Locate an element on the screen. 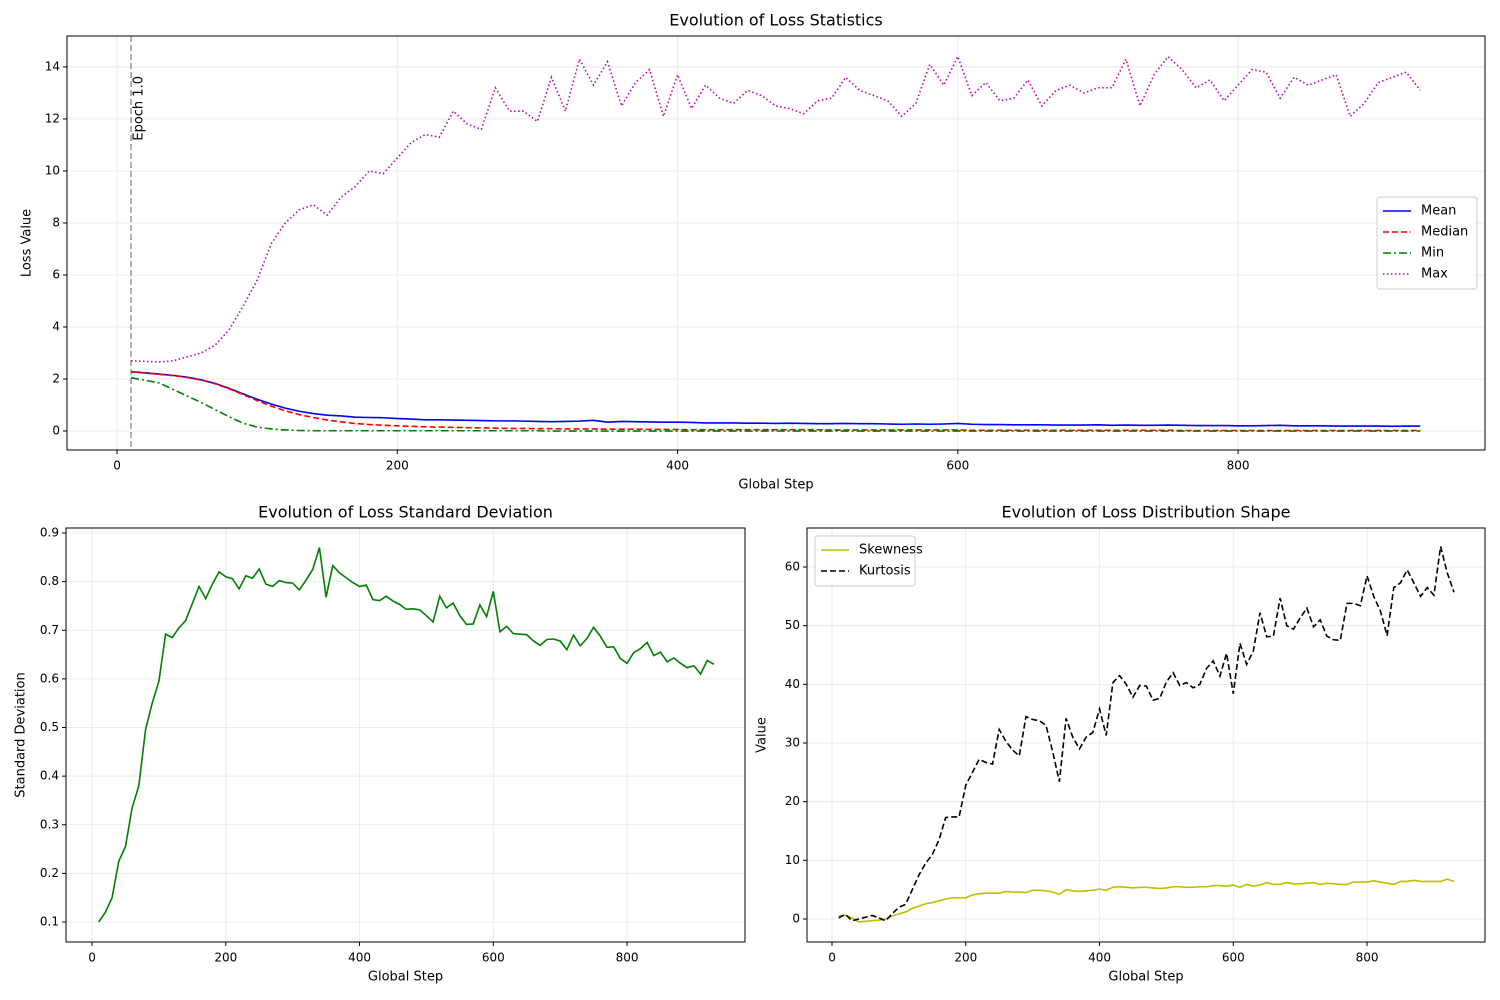 The image size is (1500, 1000). chart-title: Evolution of Loss Standard Deviation is located at coordinates (405, 512).